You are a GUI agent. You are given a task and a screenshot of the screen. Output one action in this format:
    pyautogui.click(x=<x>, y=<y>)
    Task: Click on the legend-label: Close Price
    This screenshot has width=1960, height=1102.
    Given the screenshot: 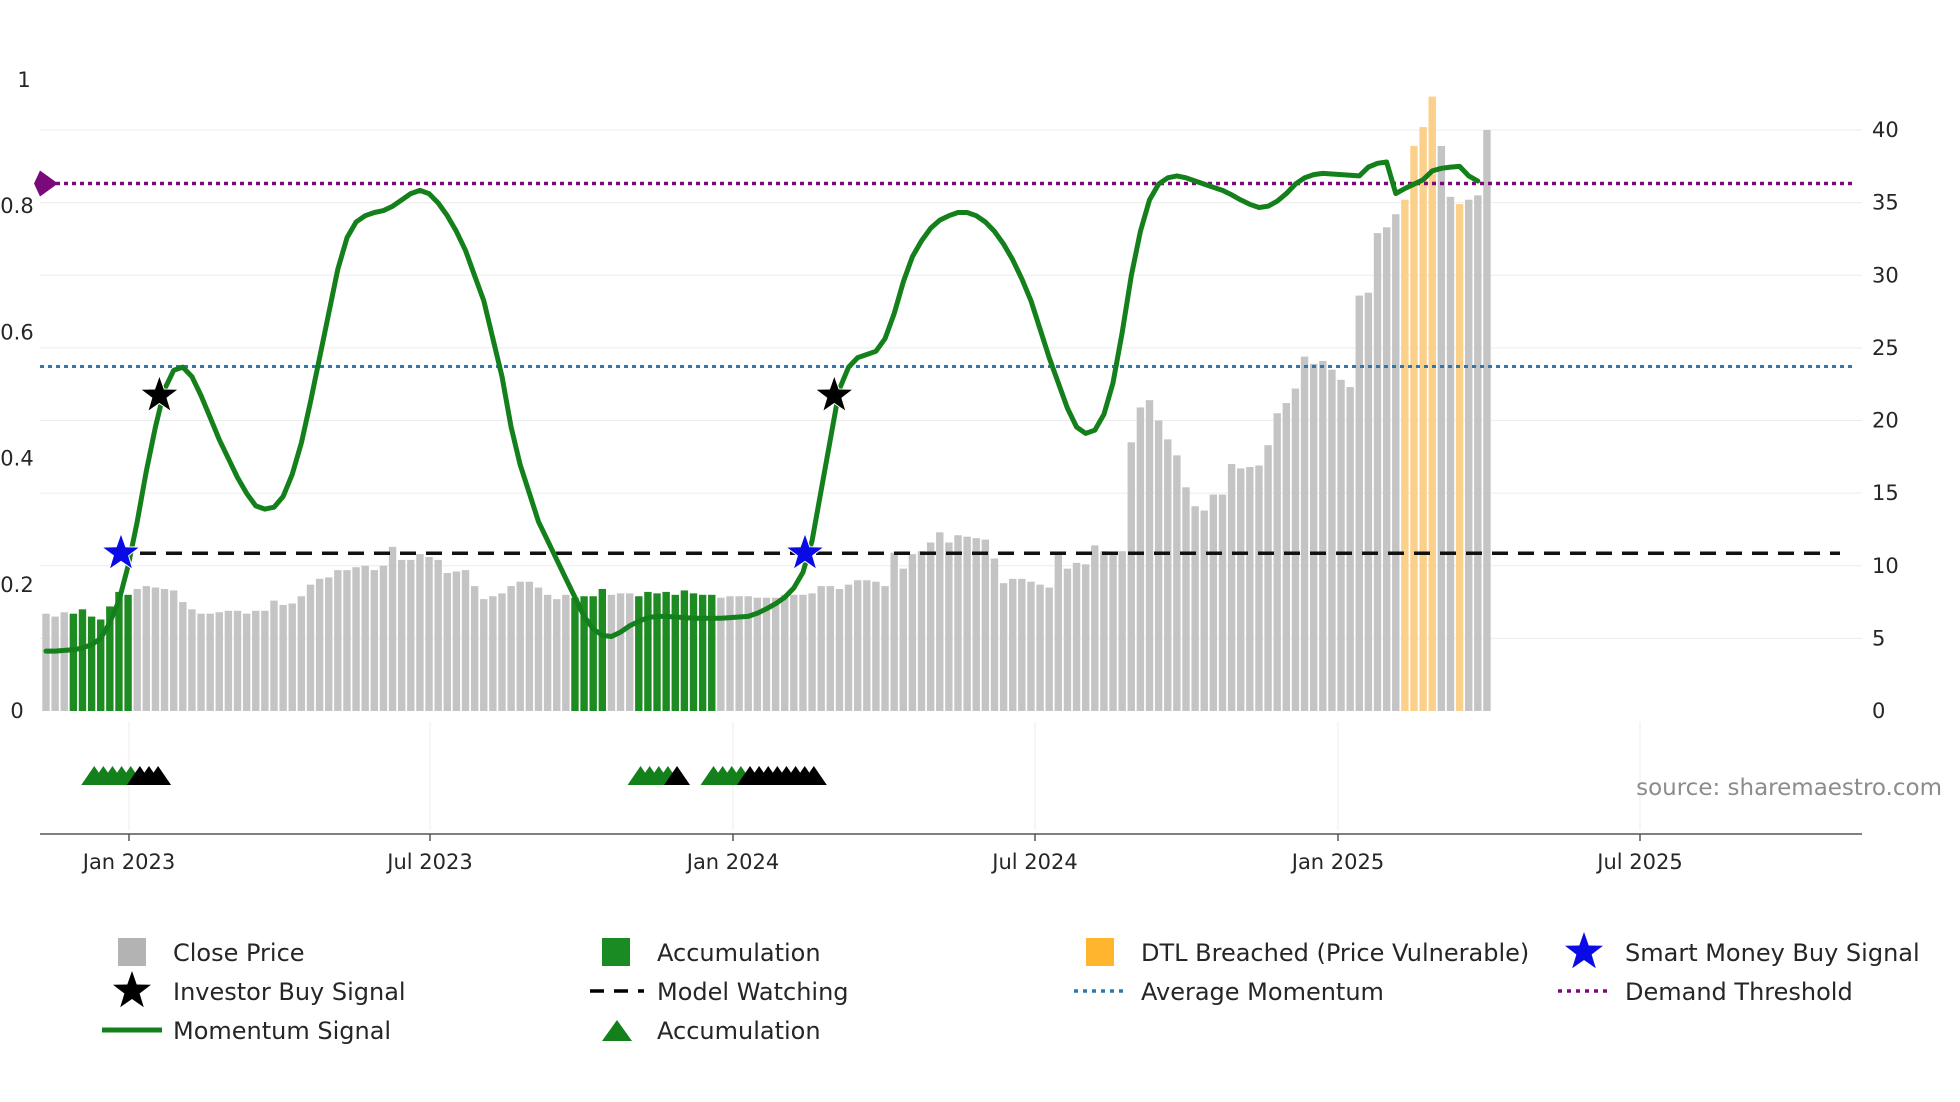 What is the action you would take?
    pyautogui.click(x=239, y=953)
    